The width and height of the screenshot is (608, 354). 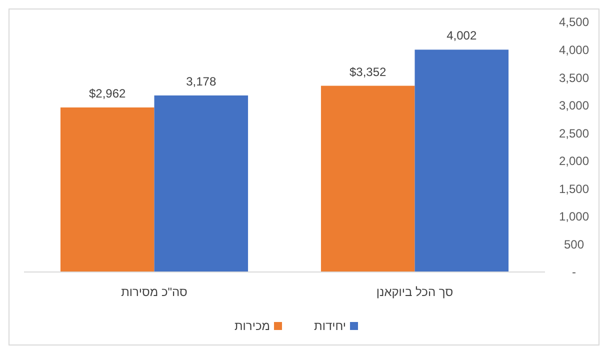 I want to click on data-label: 4,002, so click(x=461, y=35).